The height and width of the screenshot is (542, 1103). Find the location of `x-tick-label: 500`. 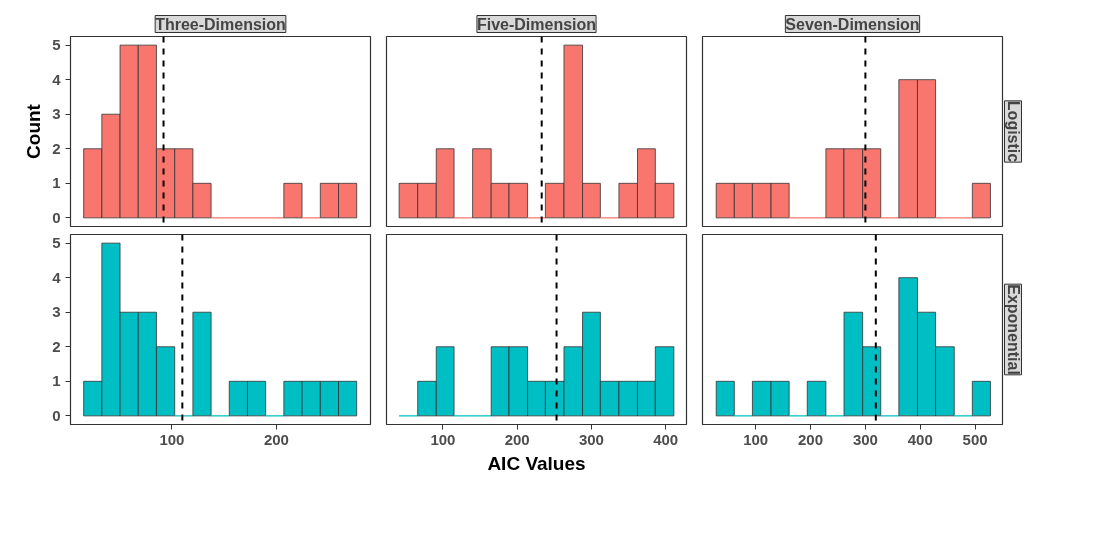

x-tick-label: 500 is located at coordinates (975, 439).